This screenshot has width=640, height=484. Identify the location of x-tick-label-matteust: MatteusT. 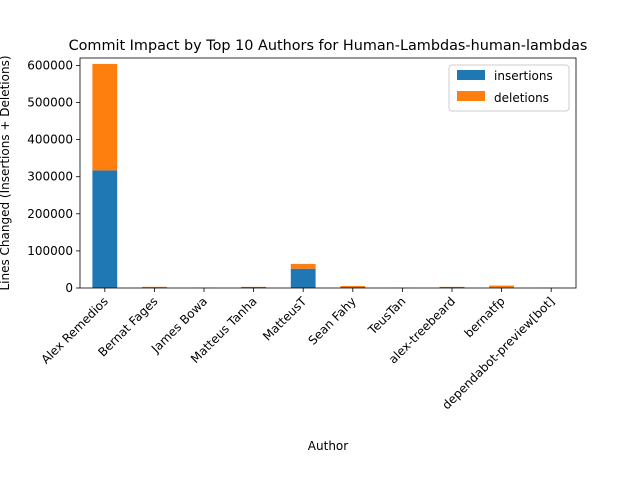
(285, 319).